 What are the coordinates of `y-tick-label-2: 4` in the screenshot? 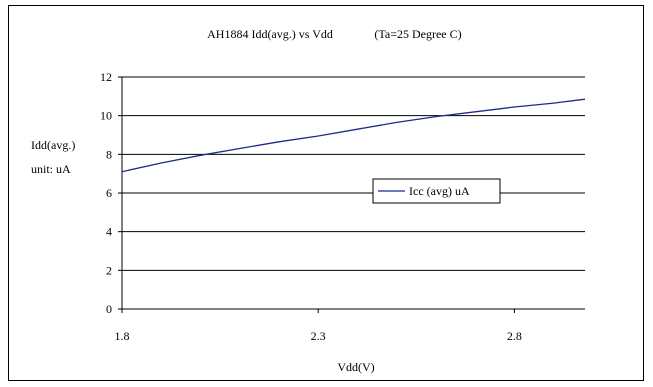 It's located at (109, 232).